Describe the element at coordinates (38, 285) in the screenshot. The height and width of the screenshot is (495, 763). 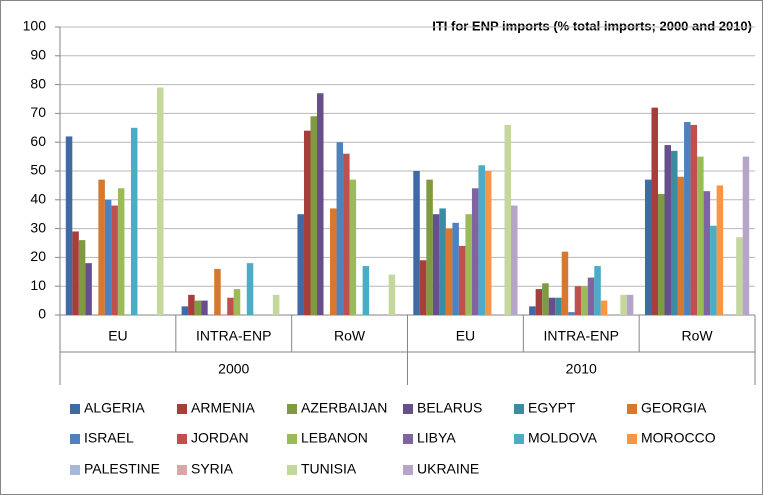
I see `y-tick-label: 10` at that location.